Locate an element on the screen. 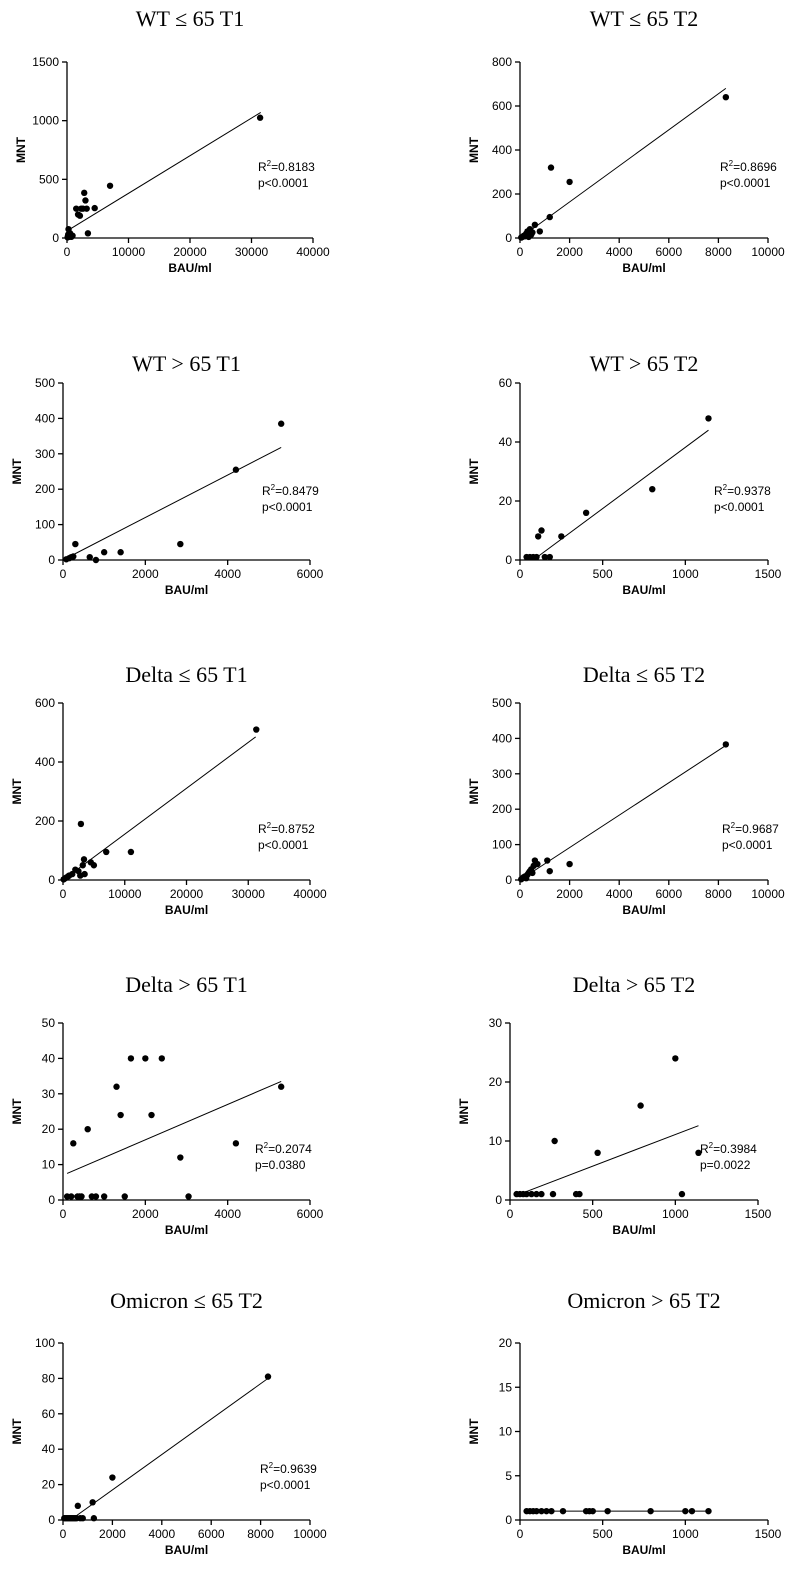  x-tick-label: 2000 is located at coordinates (569, 252).